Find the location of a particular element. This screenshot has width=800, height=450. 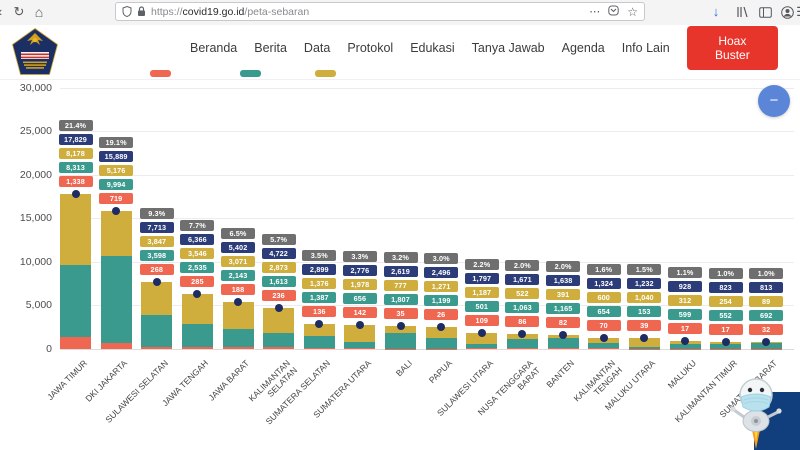

tracking-shield-icon is located at coordinates (127, 11).